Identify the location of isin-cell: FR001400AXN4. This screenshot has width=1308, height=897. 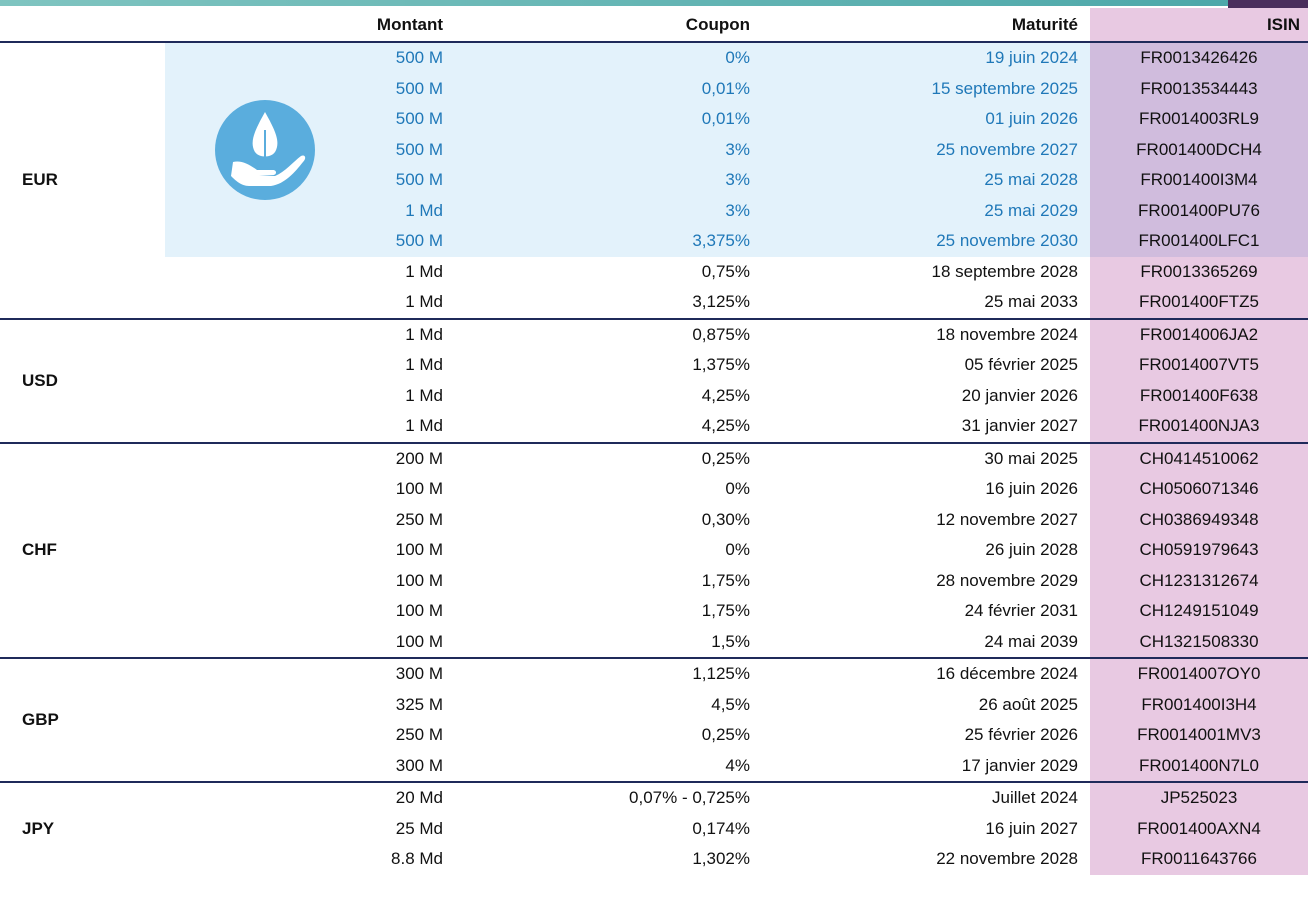
(1199, 828).